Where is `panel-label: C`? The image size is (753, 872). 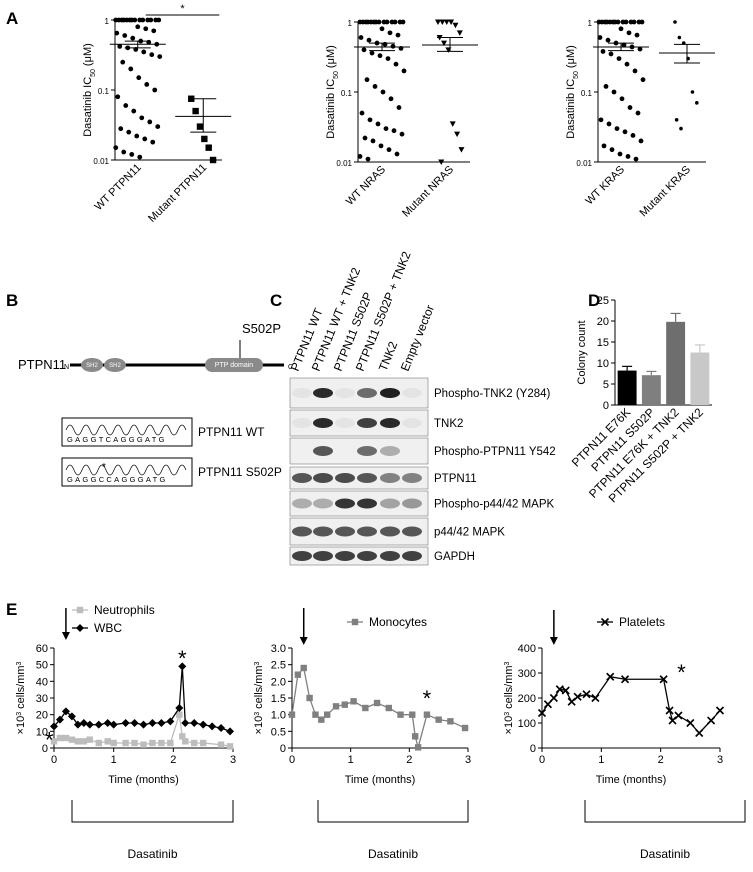
panel-label: C is located at coordinates (276, 300).